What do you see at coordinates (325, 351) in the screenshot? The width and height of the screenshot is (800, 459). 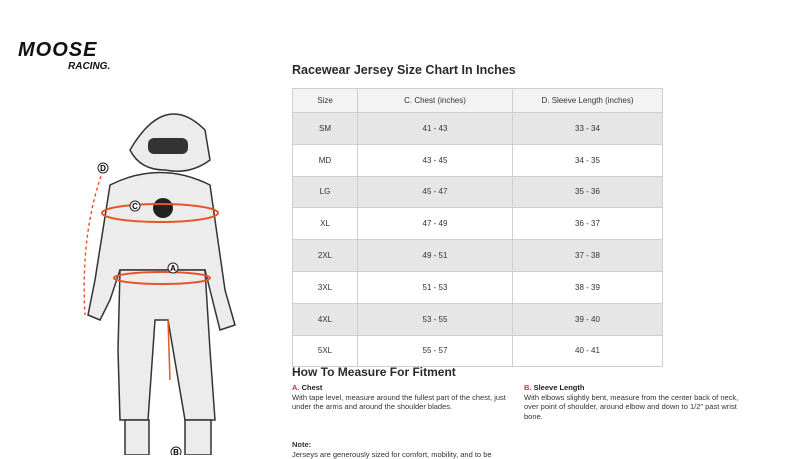 I see `cell-size: 5XL` at bounding box center [325, 351].